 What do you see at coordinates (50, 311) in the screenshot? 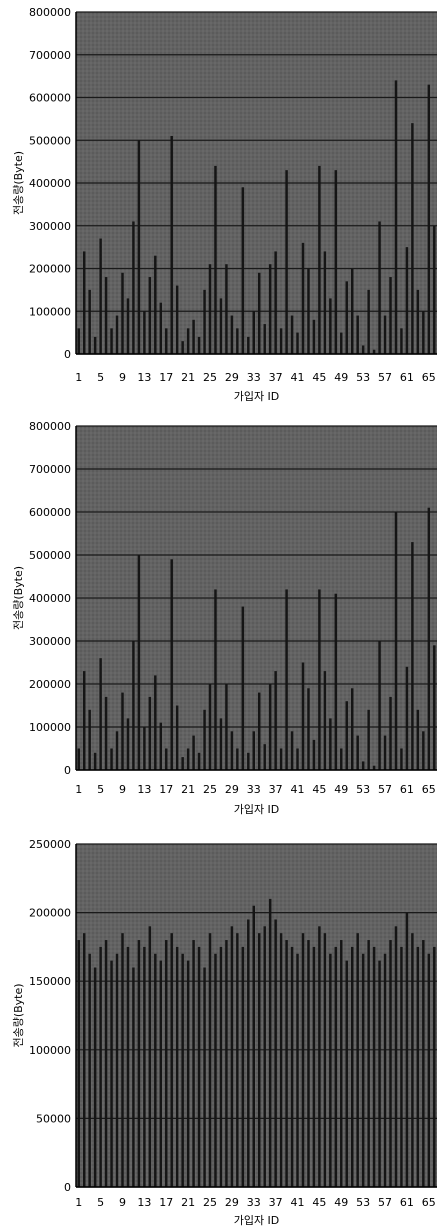
I see `y-tick-label-1: 100000` at bounding box center [50, 311].